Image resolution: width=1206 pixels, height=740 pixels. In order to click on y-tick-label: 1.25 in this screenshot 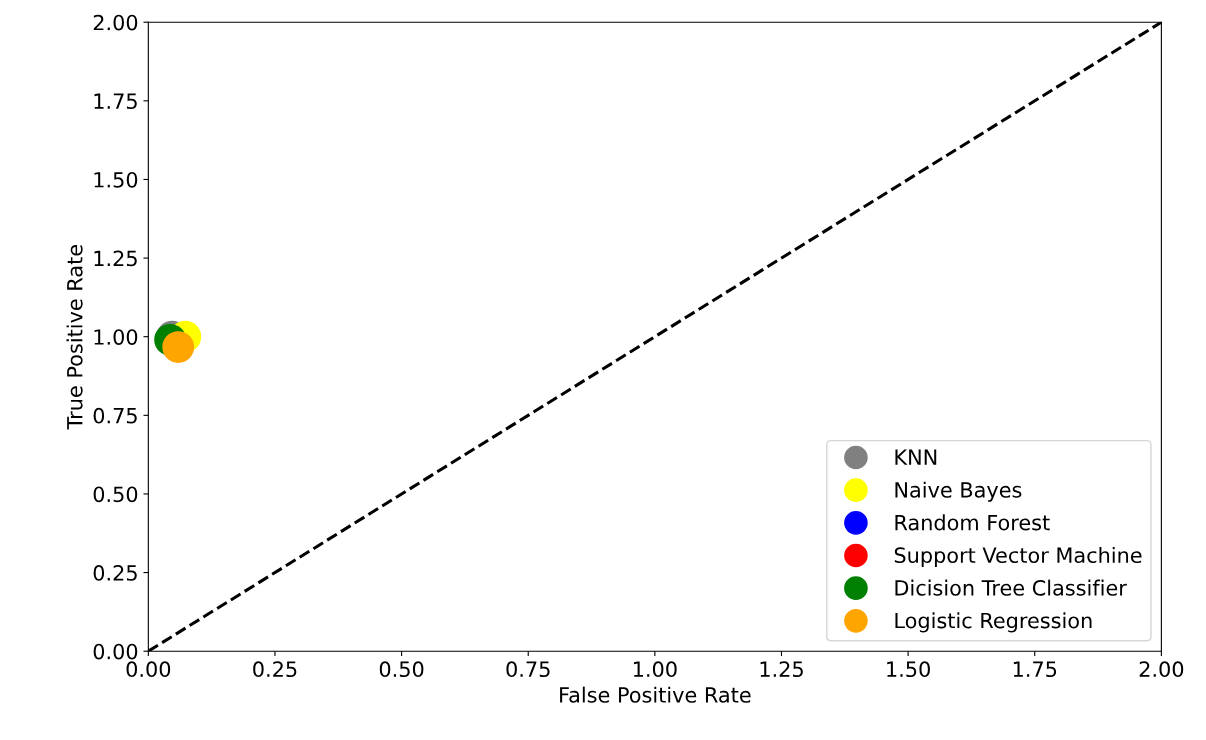, I will do `click(115, 258)`.